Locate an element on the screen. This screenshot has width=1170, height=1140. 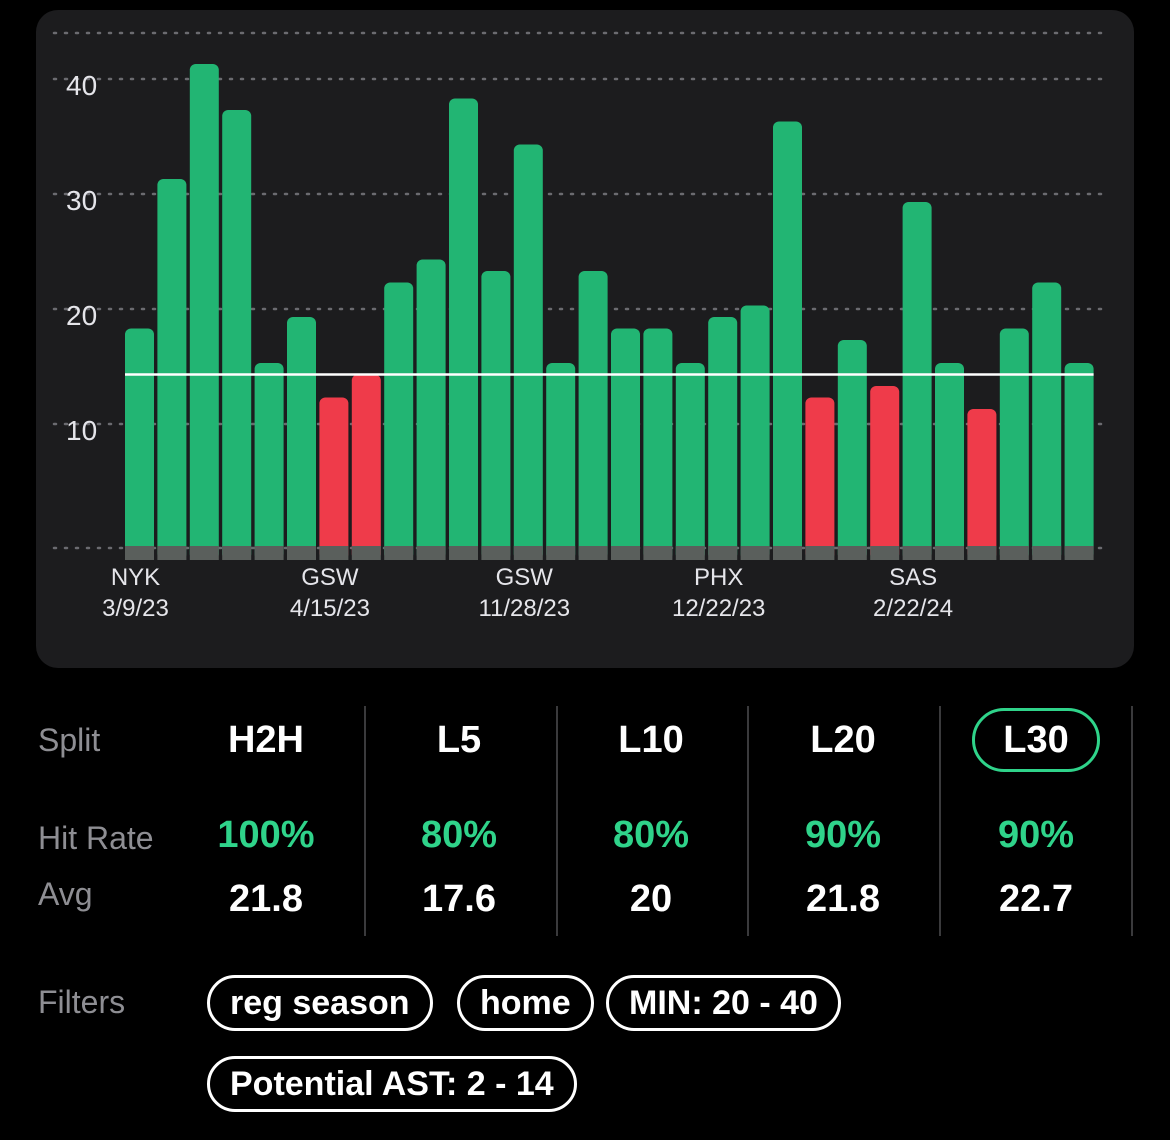
x-tick-team: NYK is located at coordinates (135, 577).